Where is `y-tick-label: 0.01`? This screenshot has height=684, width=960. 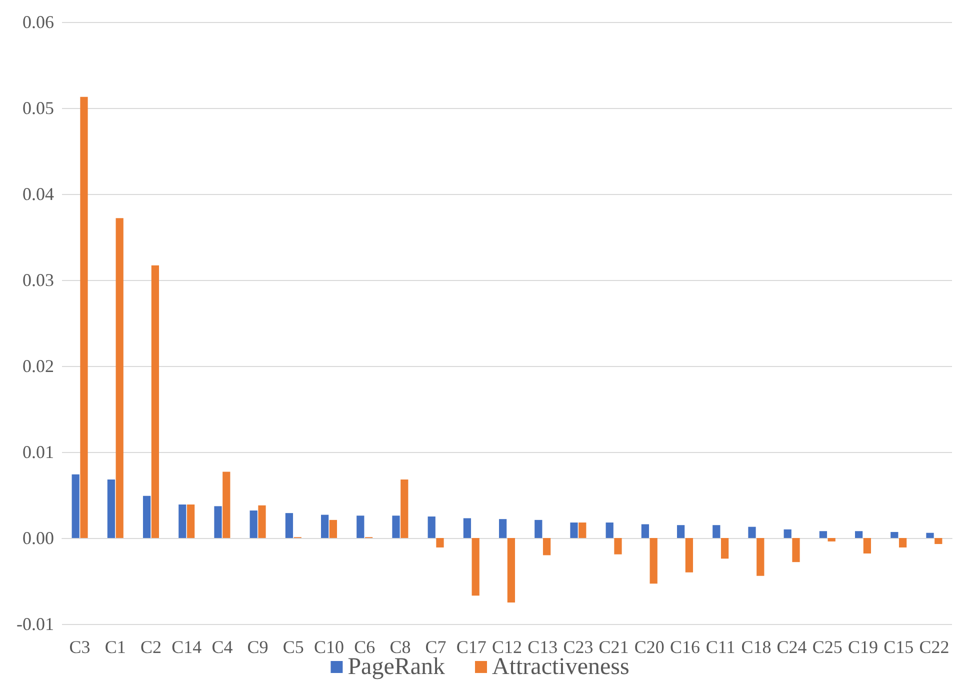
y-tick-label: 0.01 is located at coordinates (38, 452).